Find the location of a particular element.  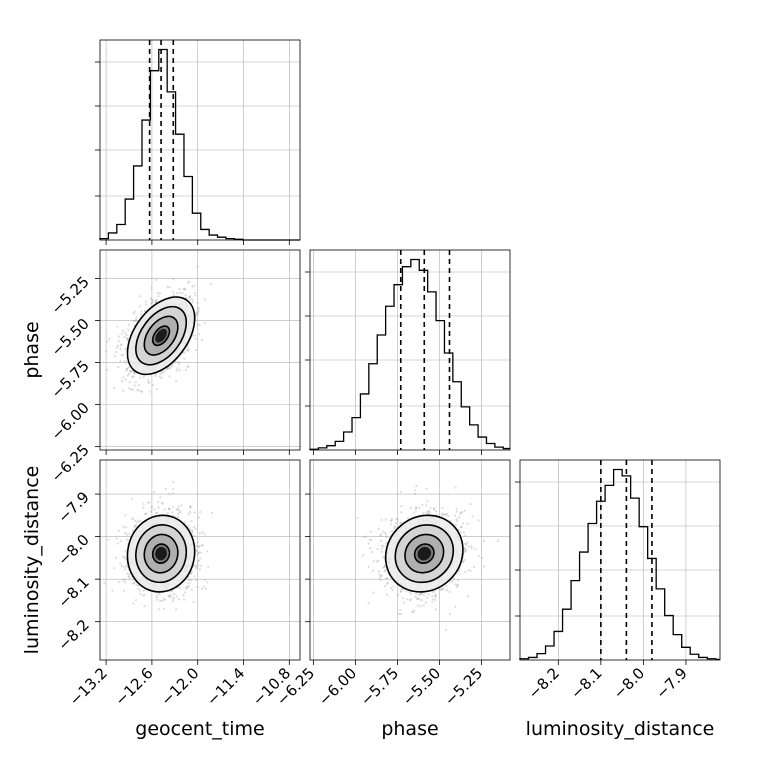

panel-frame is located at coordinates (410, 560).